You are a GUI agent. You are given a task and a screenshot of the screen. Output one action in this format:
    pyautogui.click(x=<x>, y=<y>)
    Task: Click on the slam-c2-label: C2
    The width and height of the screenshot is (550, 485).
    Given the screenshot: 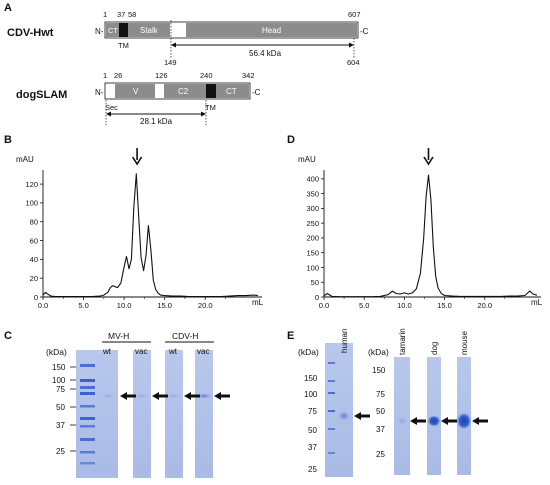 What is the action you would take?
    pyautogui.click(x=183, y=91)
    